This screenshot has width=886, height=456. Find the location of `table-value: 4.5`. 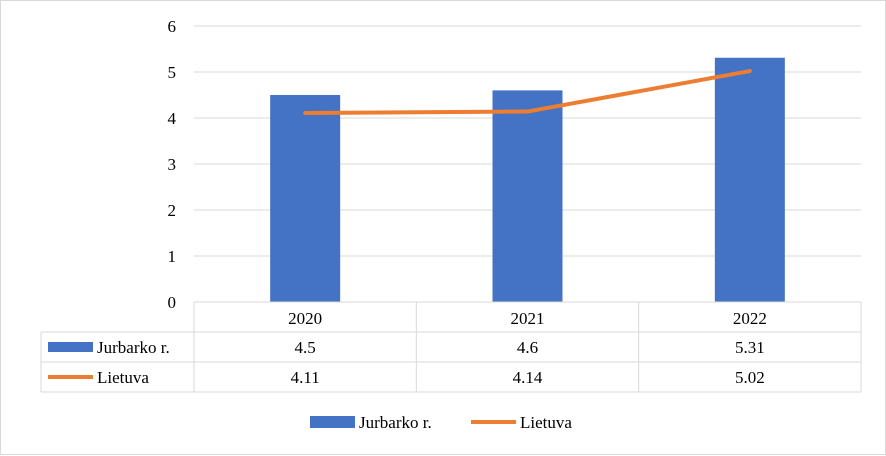

table-value: 4.5 is located at coordinates (305, 347).